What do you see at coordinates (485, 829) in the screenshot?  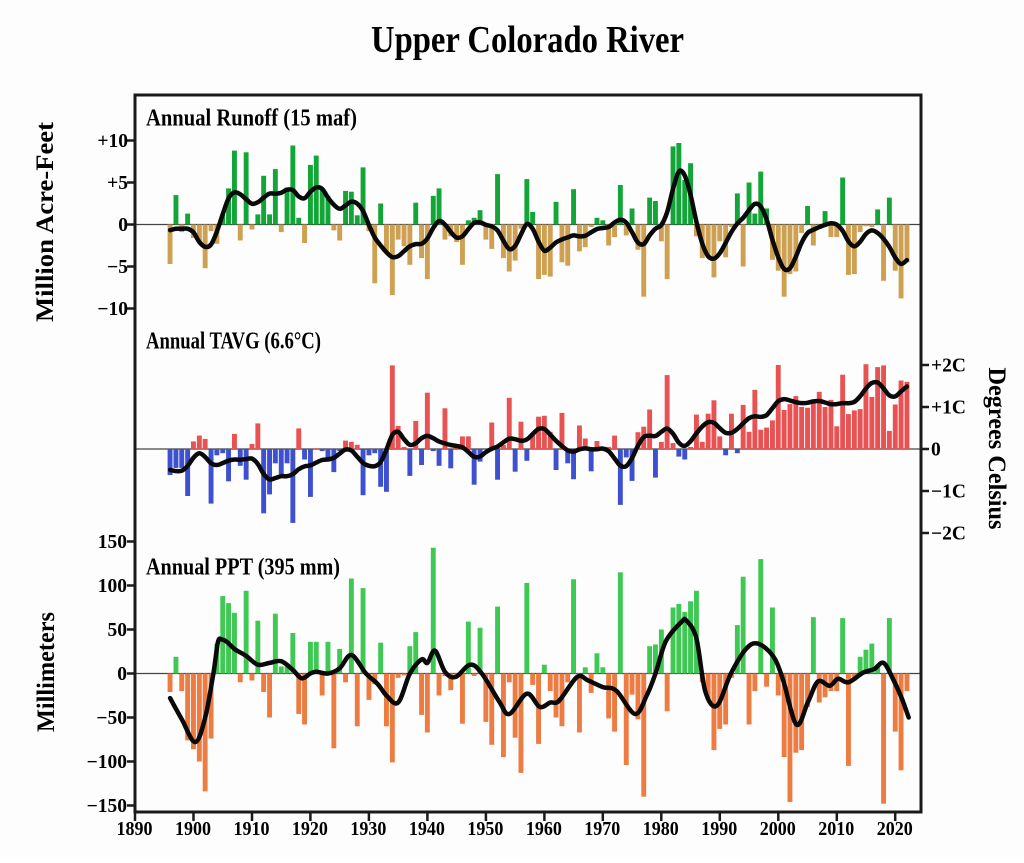 I see `svg-text: 1950` at bounding box center [485, 829].